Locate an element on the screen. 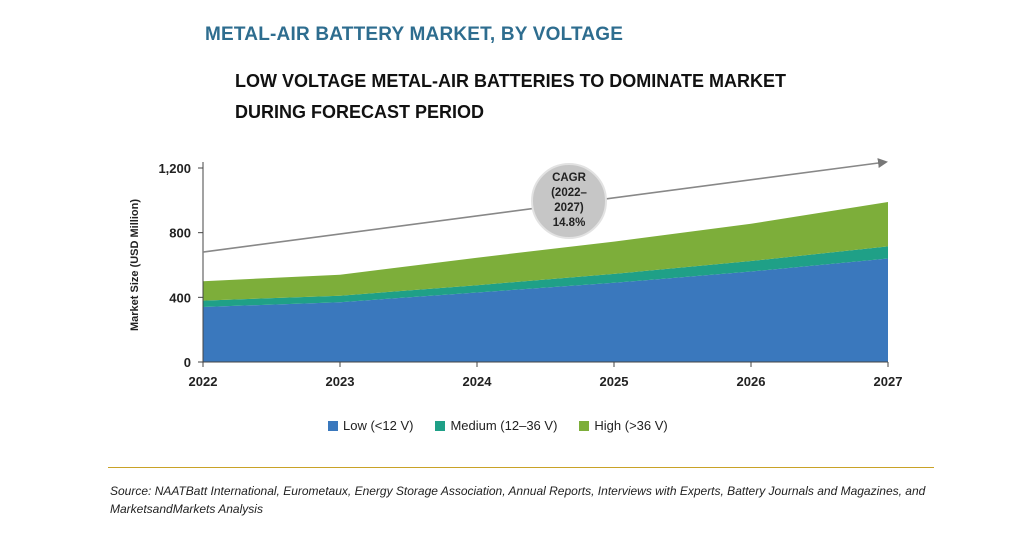 This screenshot has width=1024, height=536. area-series-low is located at coordinates (545, 310).